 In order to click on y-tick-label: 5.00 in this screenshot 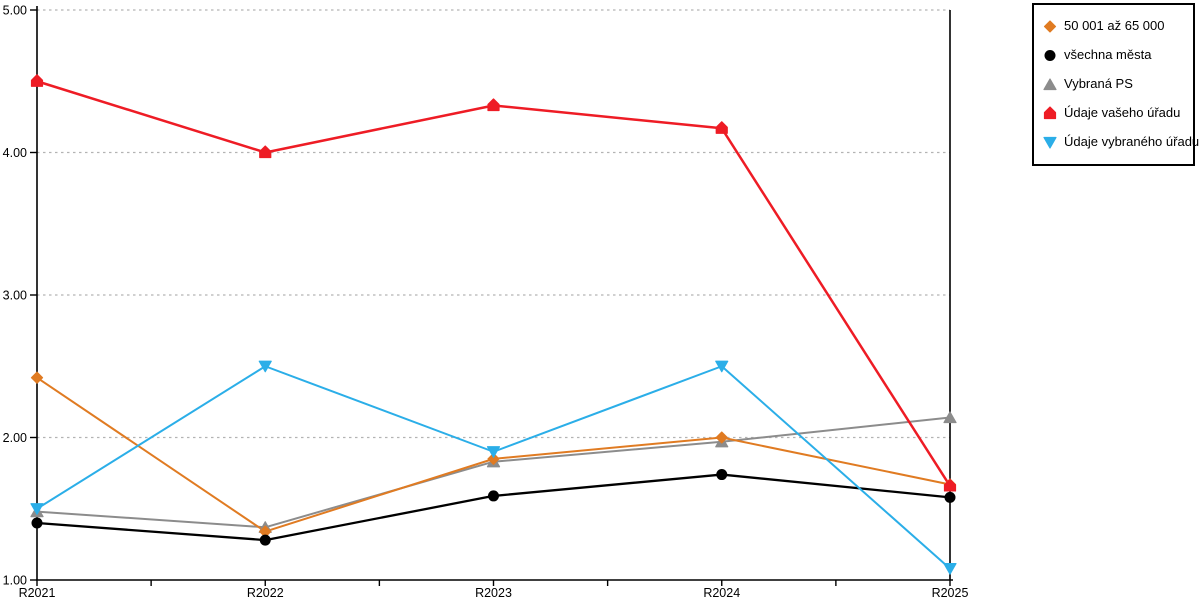, I will do `click(15, 11)`.